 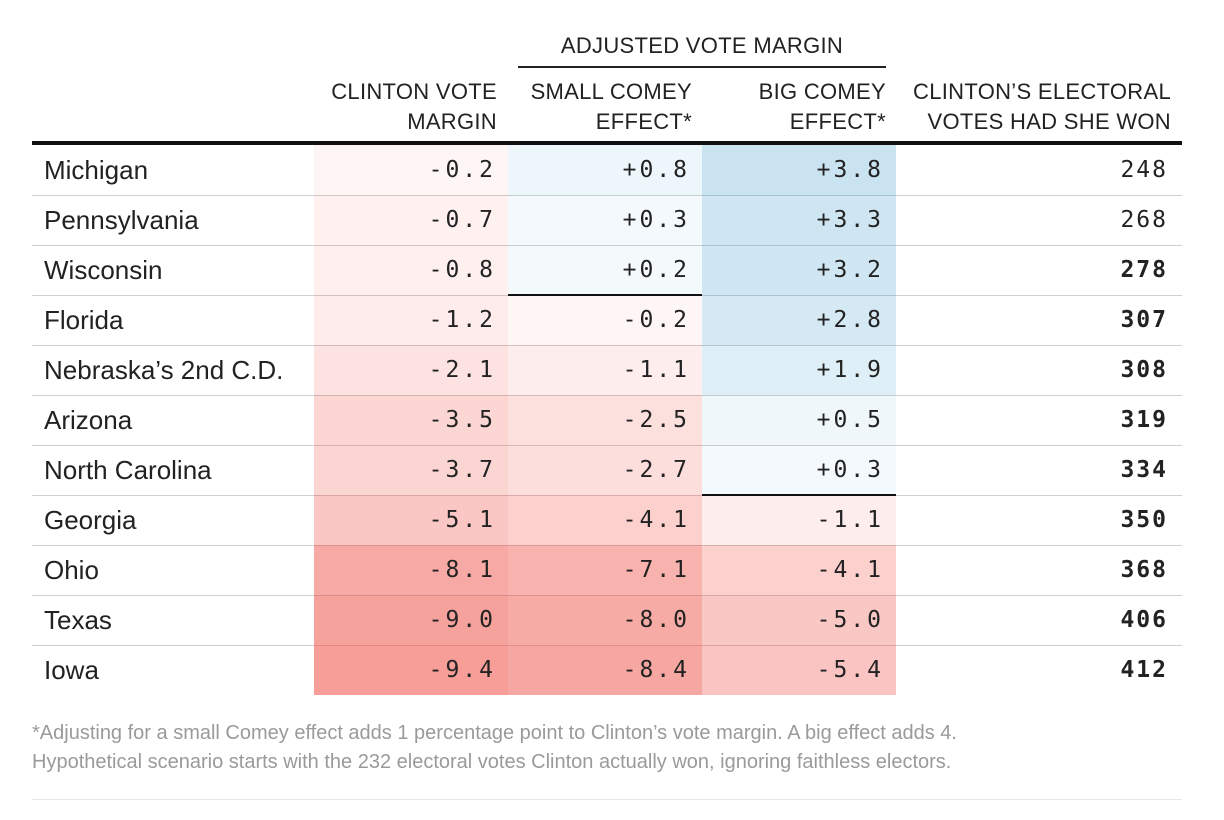 I want to click on value-big: -5.4, so click(x=850, y=670).